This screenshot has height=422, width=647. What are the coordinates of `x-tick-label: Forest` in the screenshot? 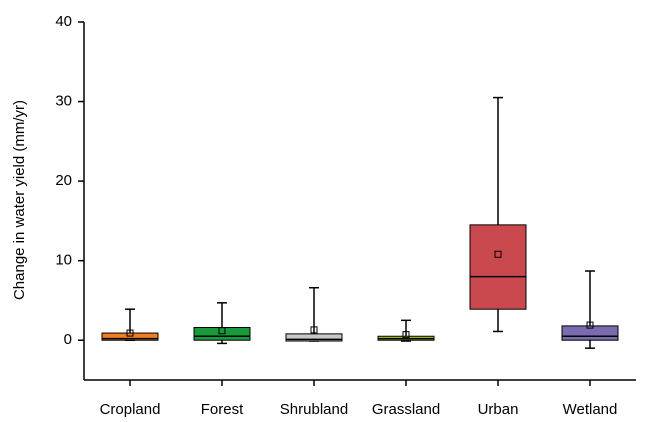 It's located at (222, 409).